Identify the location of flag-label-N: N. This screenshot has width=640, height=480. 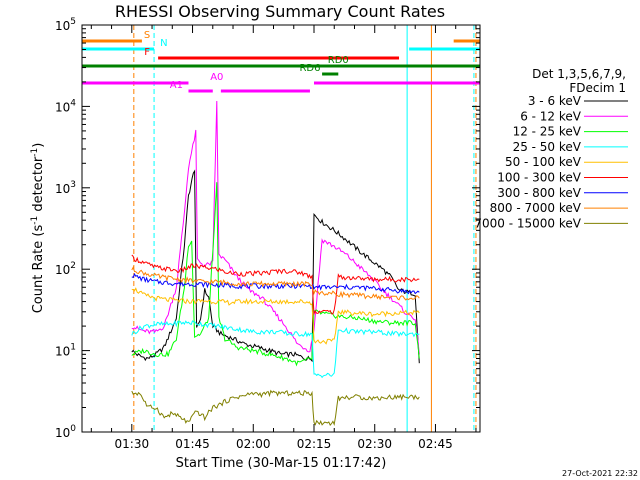
(163, 43).